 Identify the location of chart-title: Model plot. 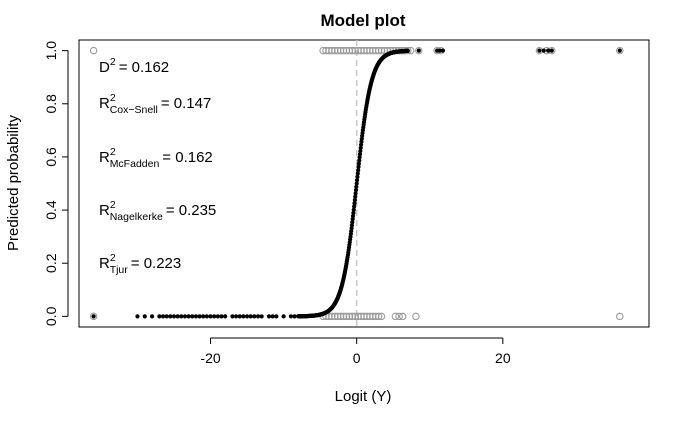
(363, 20).